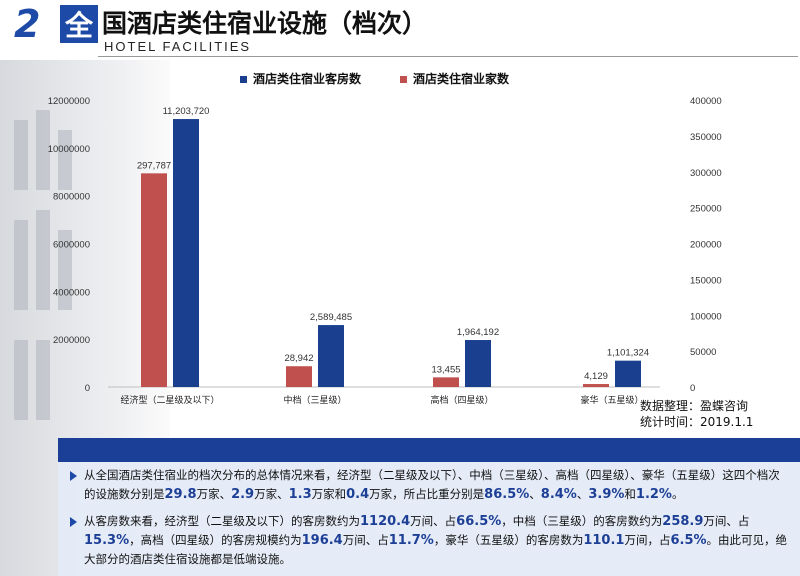 This screenshot has width=800, height=576. What do you see at coordinates (375, 78) in the screenshot?
I see `legend: 酒店类住宿业客房数 酒店类住宿业家数` at bounding box center [375, 78].